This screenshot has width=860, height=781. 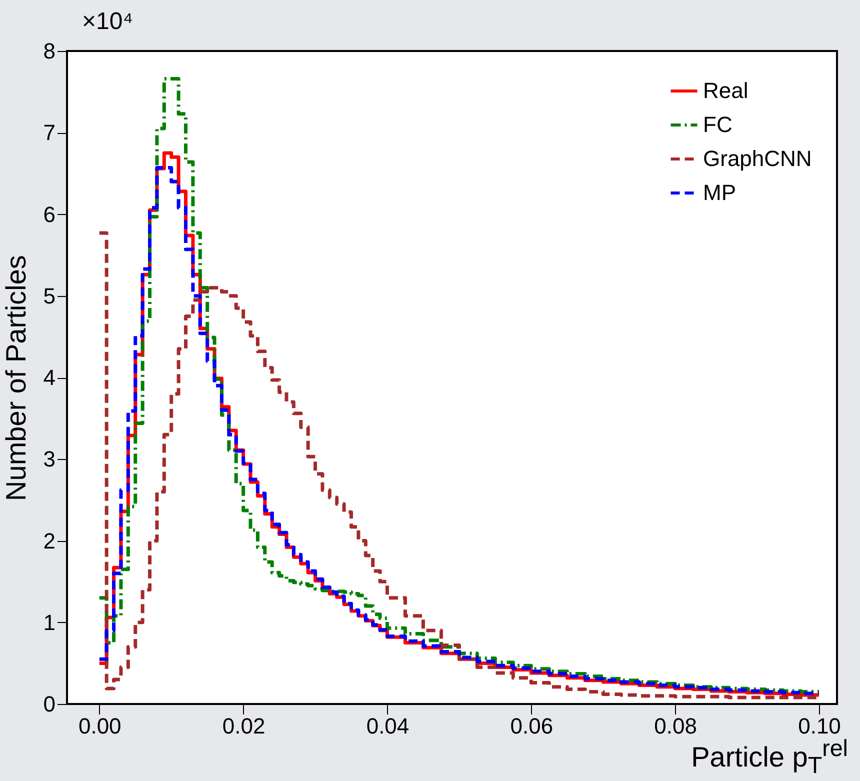 What do you see at coordinates (388, 726) in the screenshot?
I see `x-tick-label: 0.04` at bounding box center [388, 726].